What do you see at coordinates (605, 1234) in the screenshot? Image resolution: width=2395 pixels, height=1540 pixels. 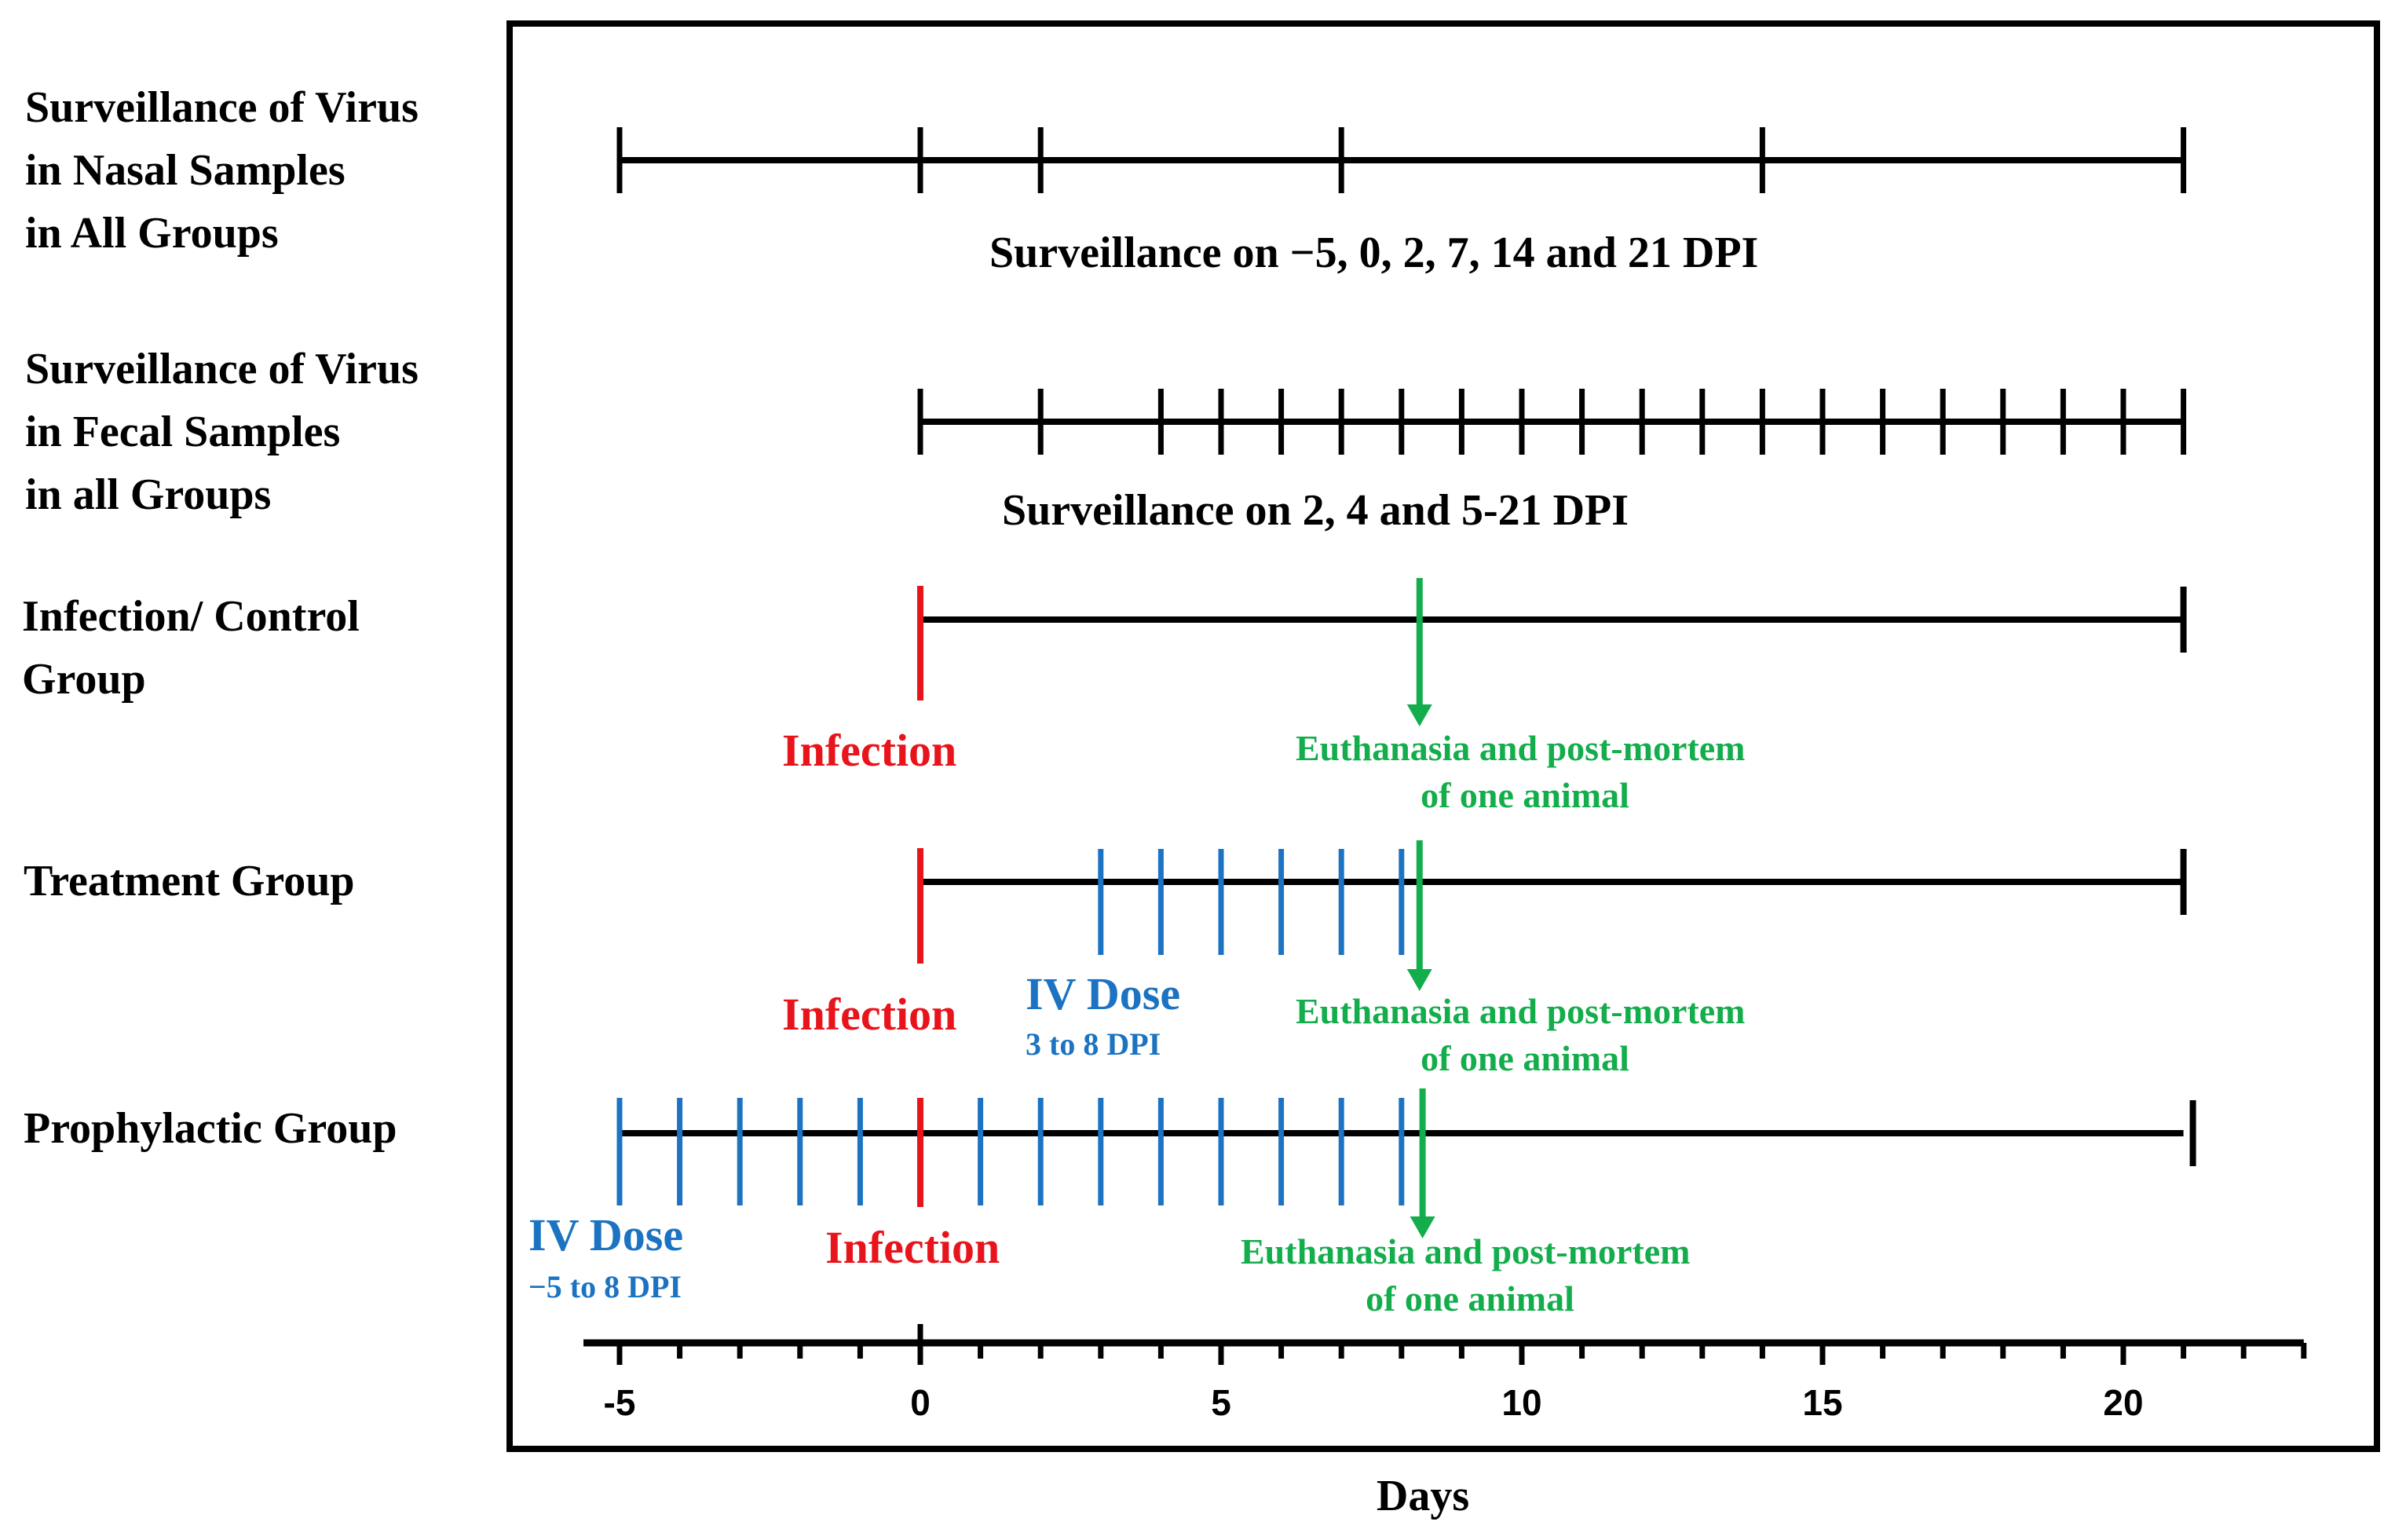 I see `iv-dose-label-prophylactic: IV Dose` at bounding box center [605, 1234].